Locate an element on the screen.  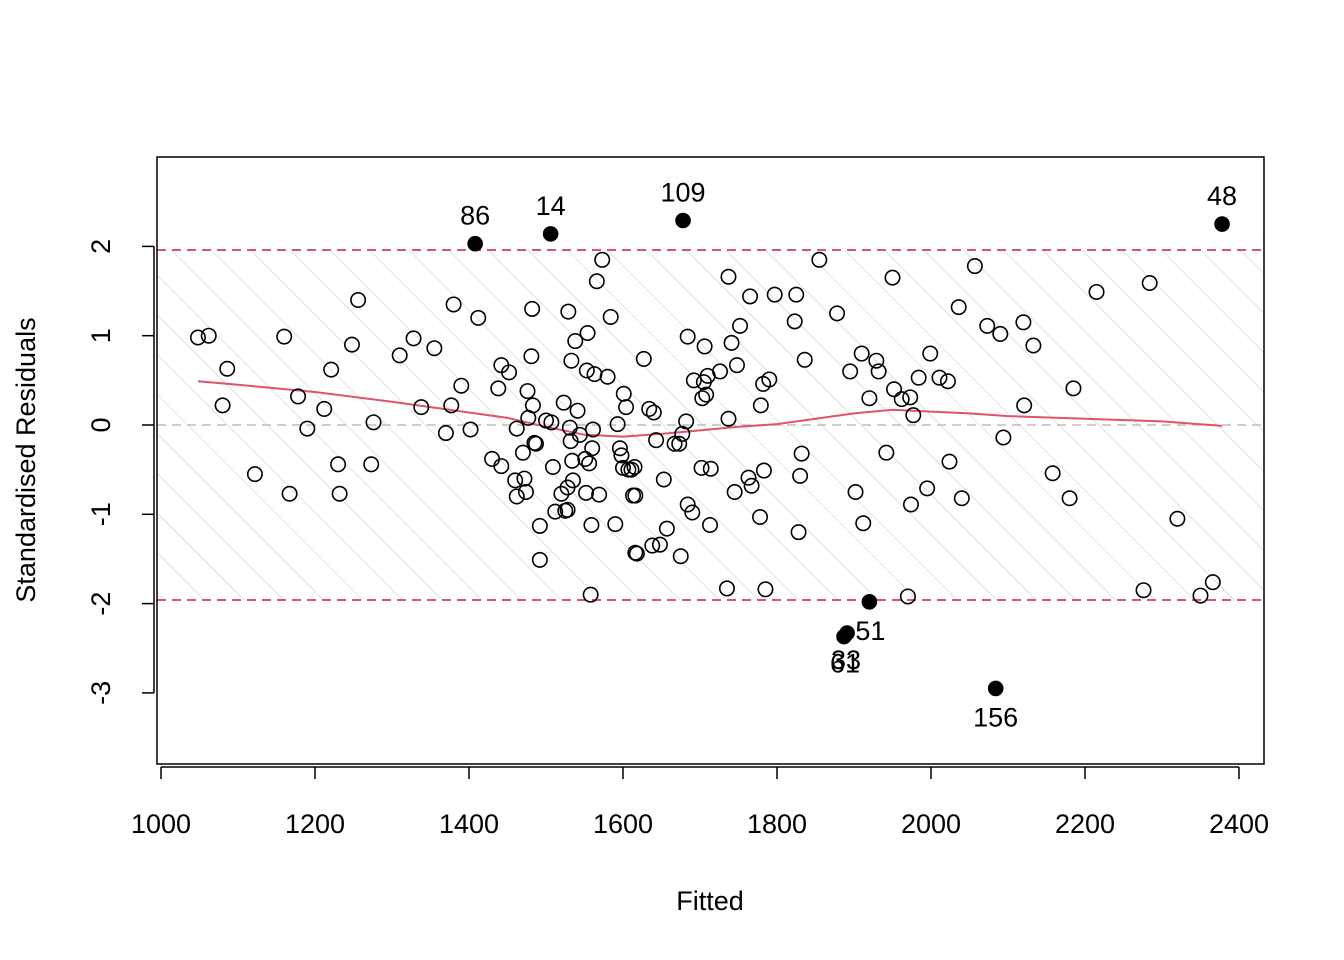
x-tick-label: 2400 is located at coordinates (1239, 824).